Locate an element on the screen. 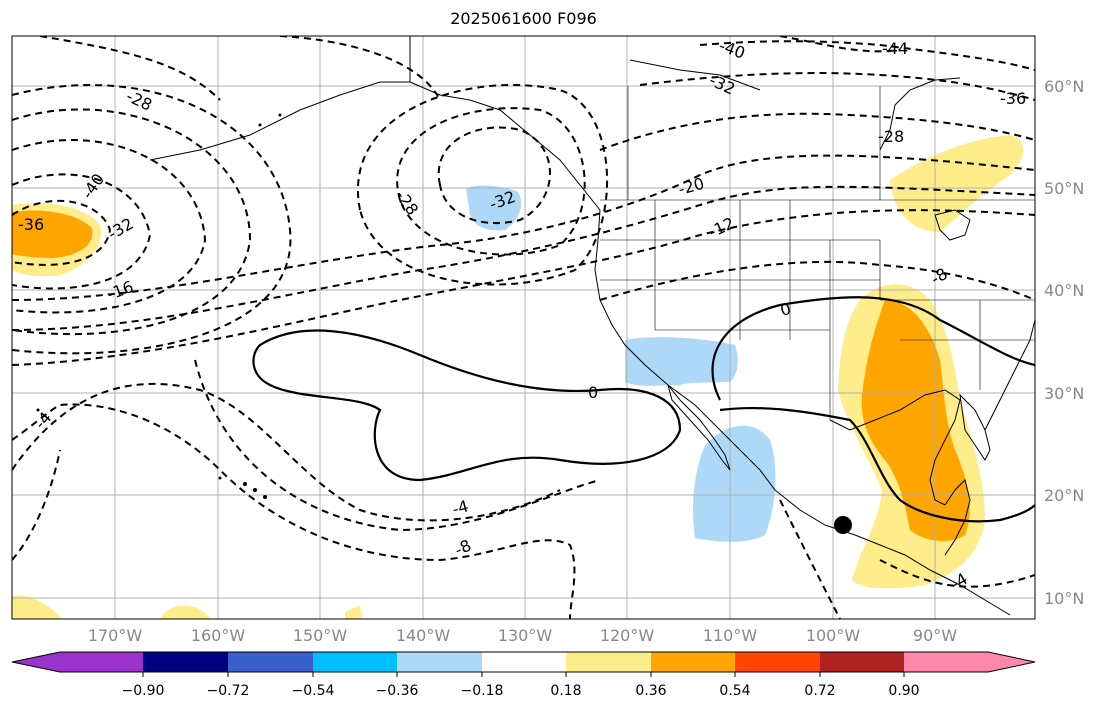  contour-label: -20 is located at coordinates (691, 186).